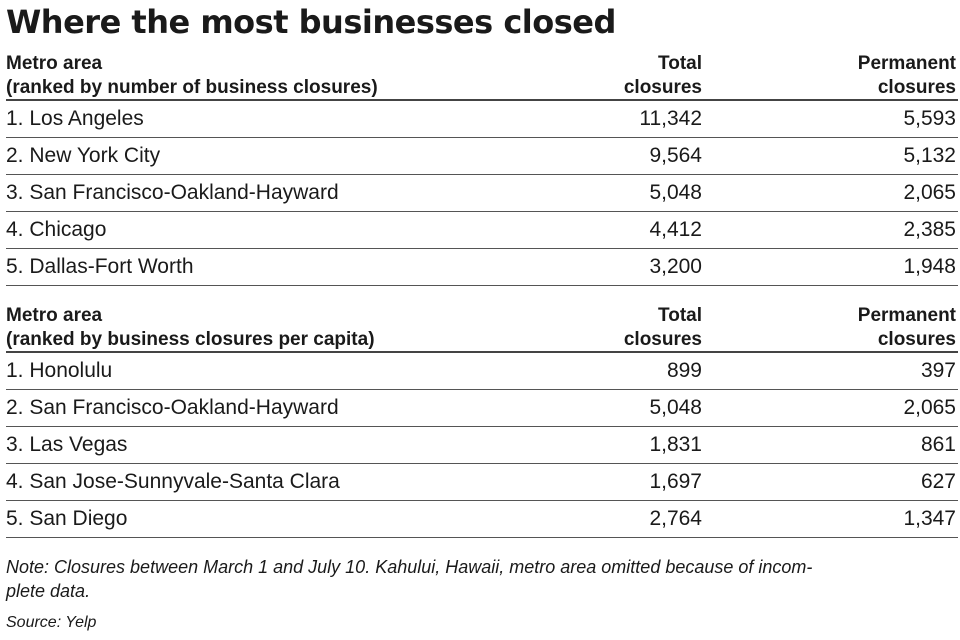 Image resolution: width=960 pixels, height=640 pixels. Describe the element at coordinates (929, 266) in the screenshot. I see `permanent-cell: 1,948` at that location.